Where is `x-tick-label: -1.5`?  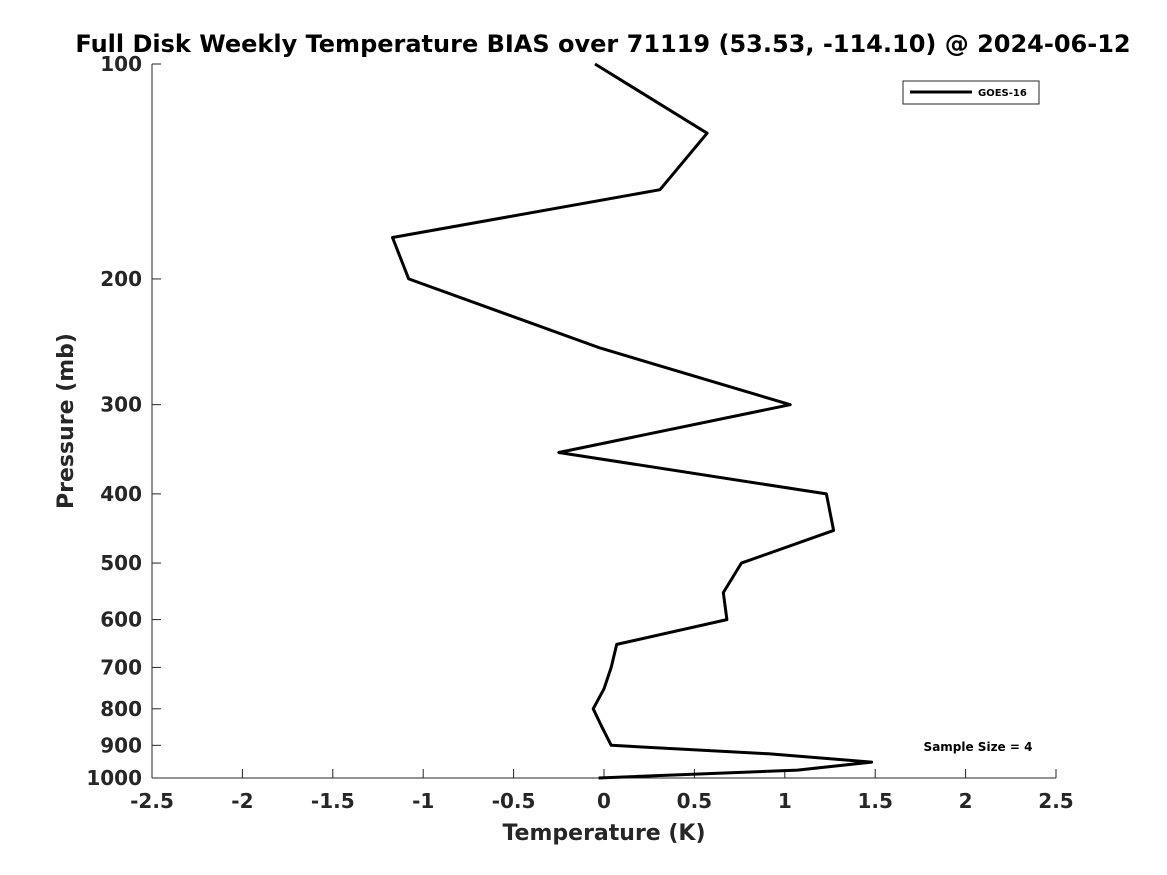
x-tick-label: -1.5 is located at coordinates (333, 801).